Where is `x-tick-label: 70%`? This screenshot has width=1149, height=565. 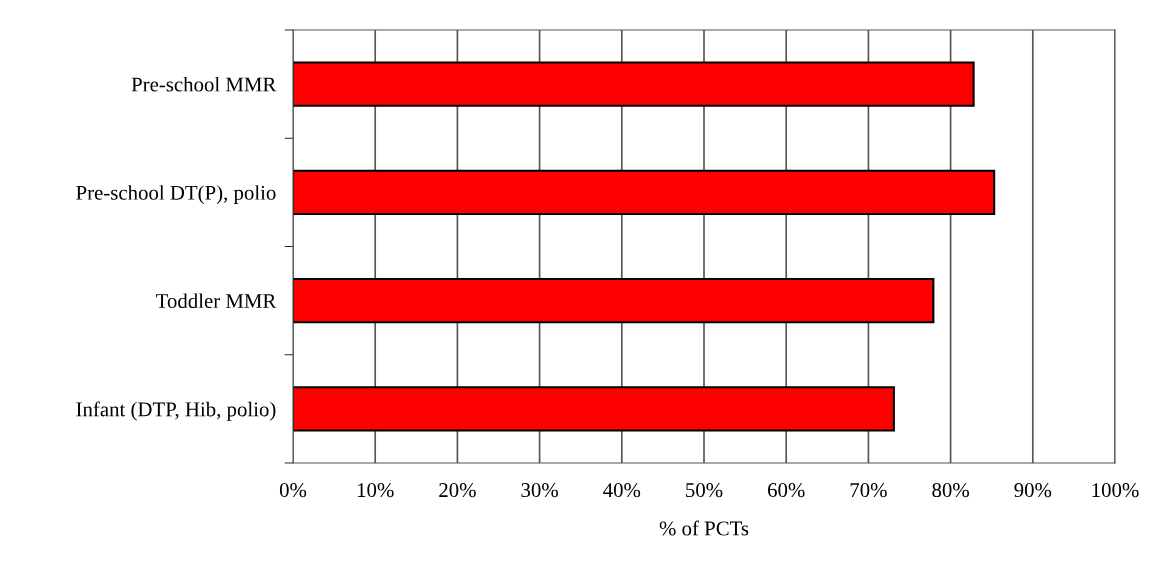 x-tick-label: 70% is located at coordinates (868, 490).